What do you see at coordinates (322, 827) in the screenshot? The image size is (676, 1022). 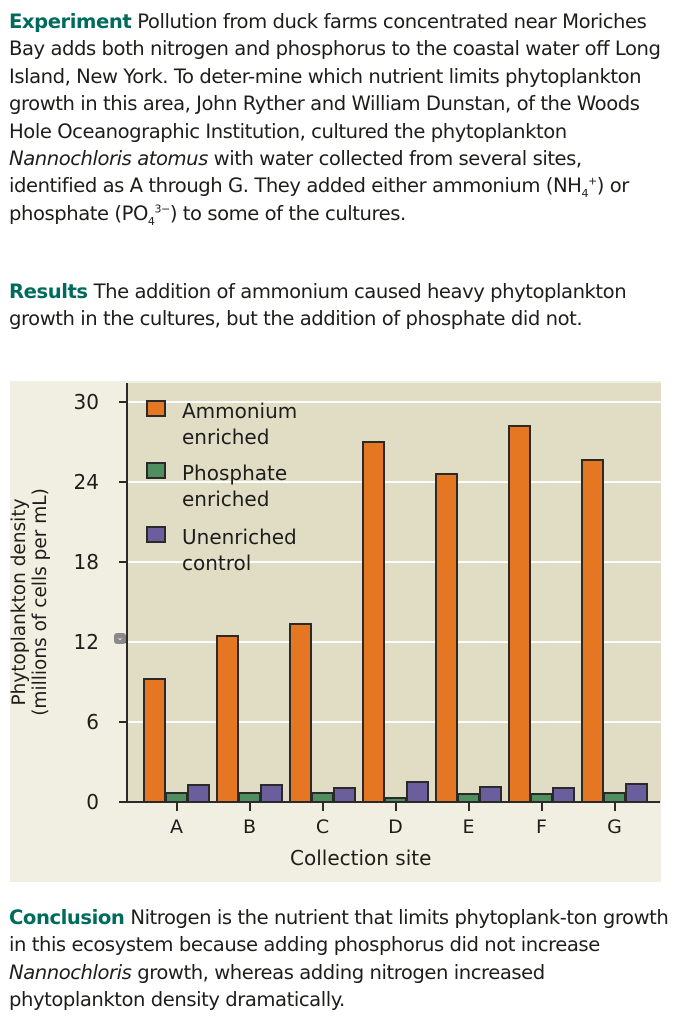 I see `x-tick-label-C: C` at bounding box center [322, 827].